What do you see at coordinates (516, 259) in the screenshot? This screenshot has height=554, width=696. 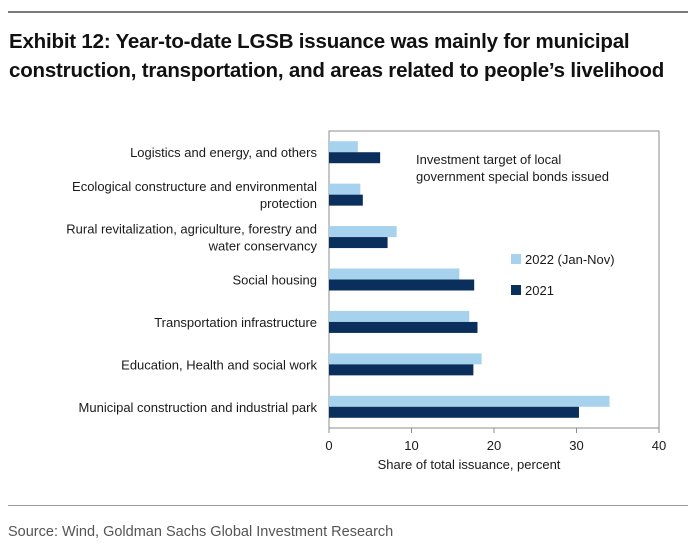 I see `legend-swatch-2022` at bounding box center [516, 259].